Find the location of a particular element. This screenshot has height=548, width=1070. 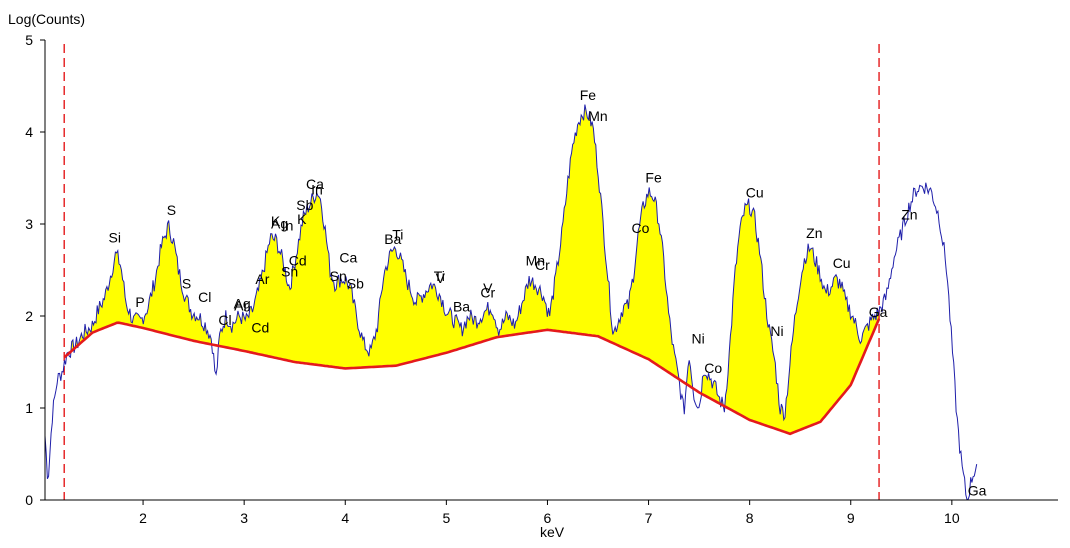

x-tick-label: 6 is located at coordinates (548, 518).